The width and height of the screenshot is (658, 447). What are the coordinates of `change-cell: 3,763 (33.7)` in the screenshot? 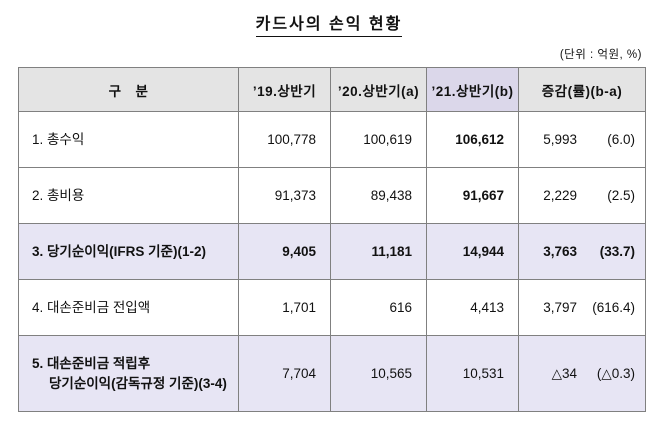 It's located at (582, 251).